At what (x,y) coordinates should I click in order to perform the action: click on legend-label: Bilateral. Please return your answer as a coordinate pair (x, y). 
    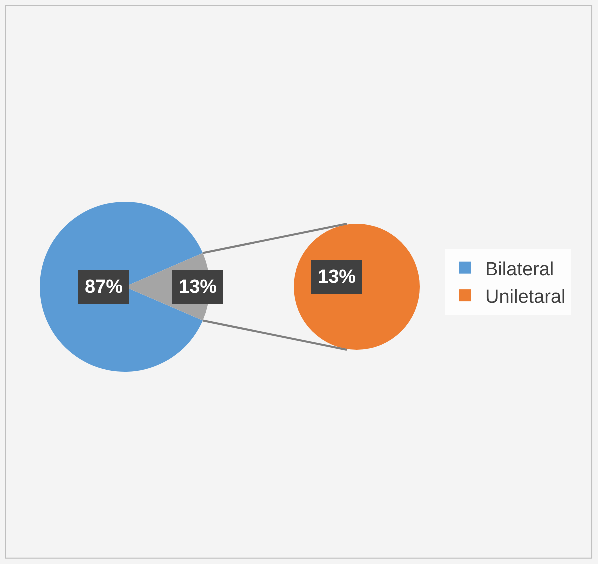
    Looking at the image, I should click on (520, 269).